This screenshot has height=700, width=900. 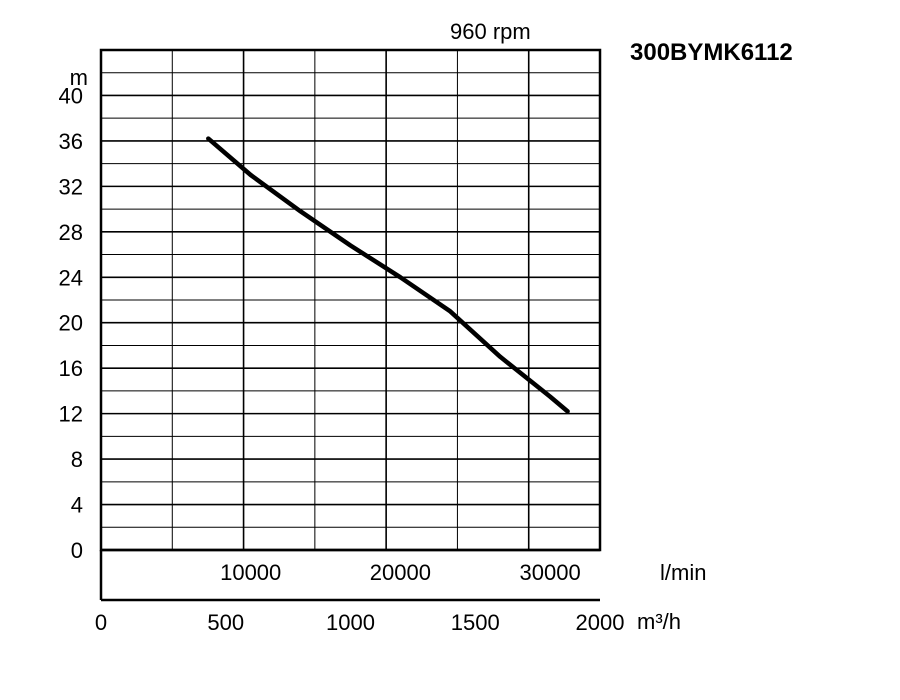 What do you see at coordinates (600, 622) in the screenshot?
I see `x-tick-label-m3h: 2000` at bounding box center [600, 622].